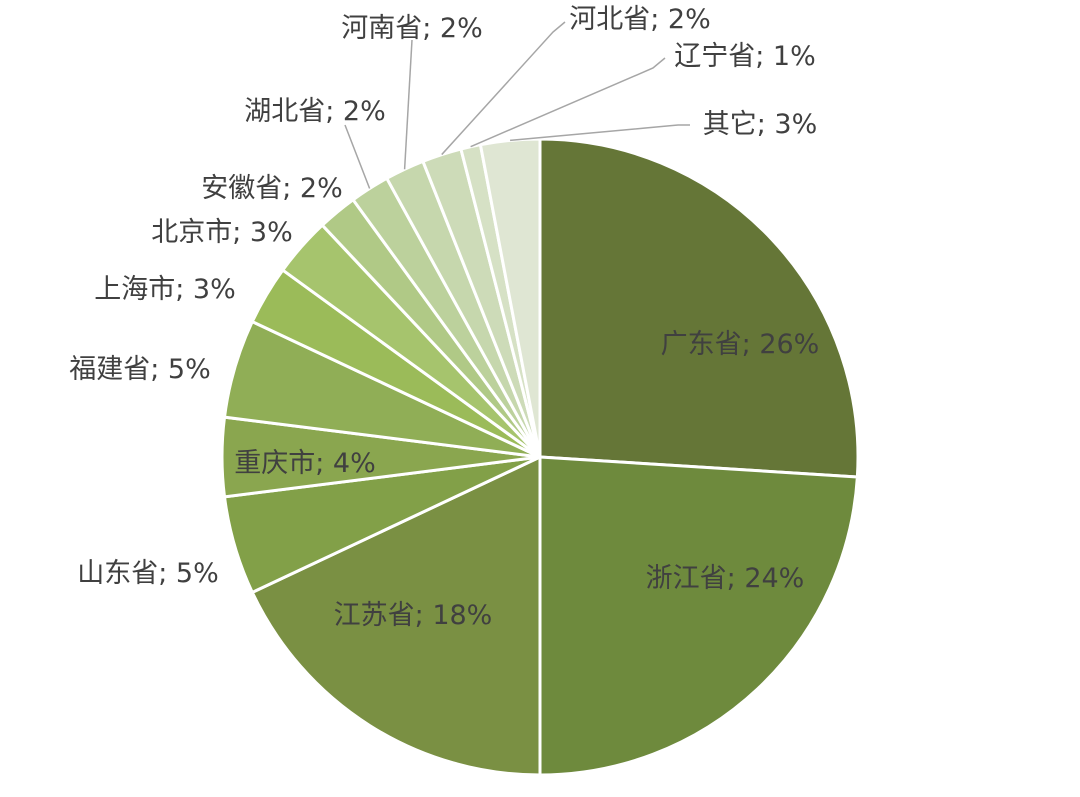  Describe the element at coordinates (165, 289) in the screenshot. I see `data-label-6: 上海市; 3%` at that location.